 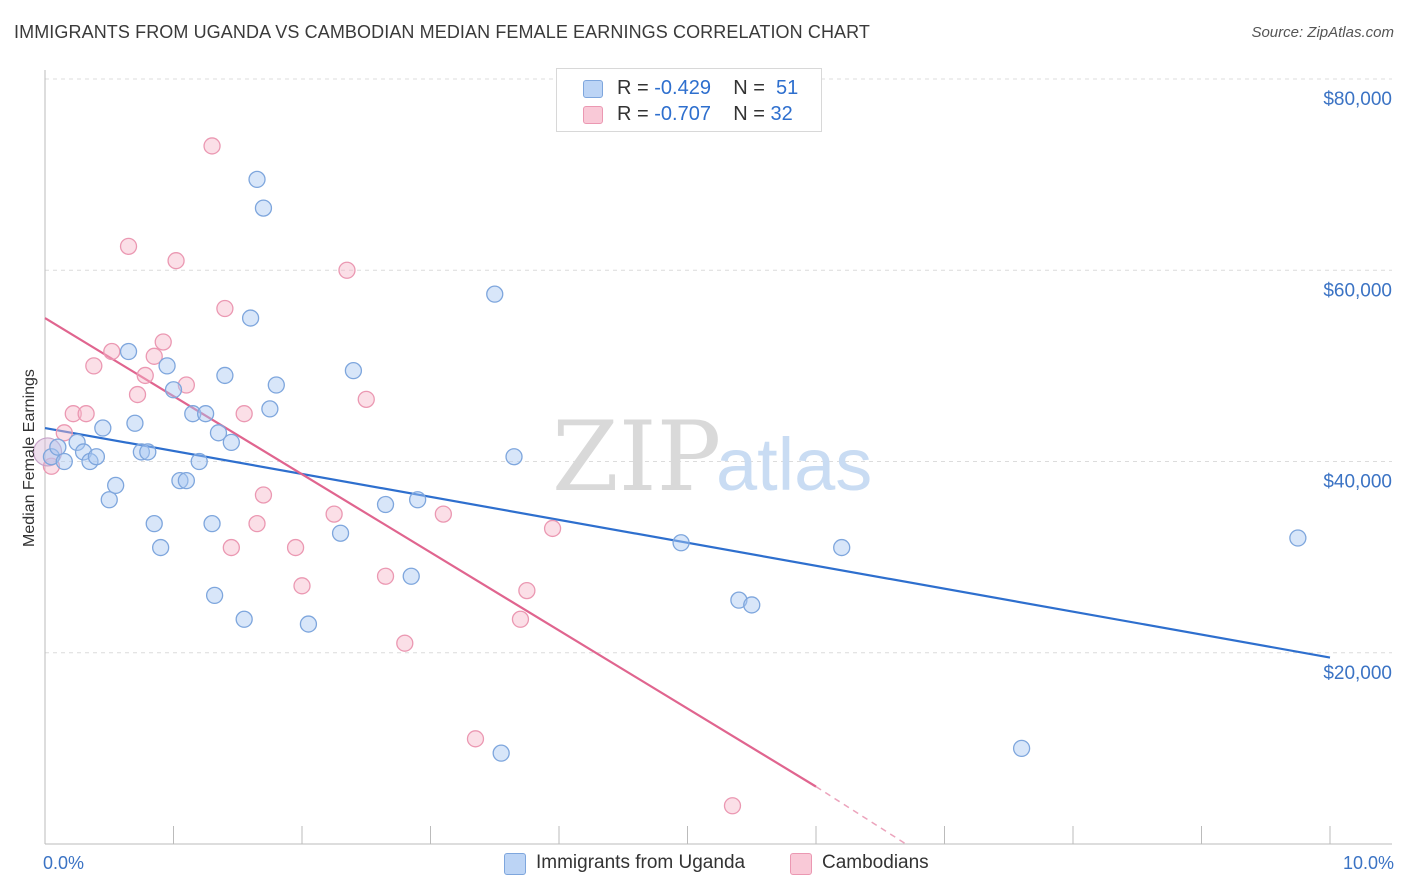 I want to click on legend-r-value: -0.429, so click(x=682, y=88).